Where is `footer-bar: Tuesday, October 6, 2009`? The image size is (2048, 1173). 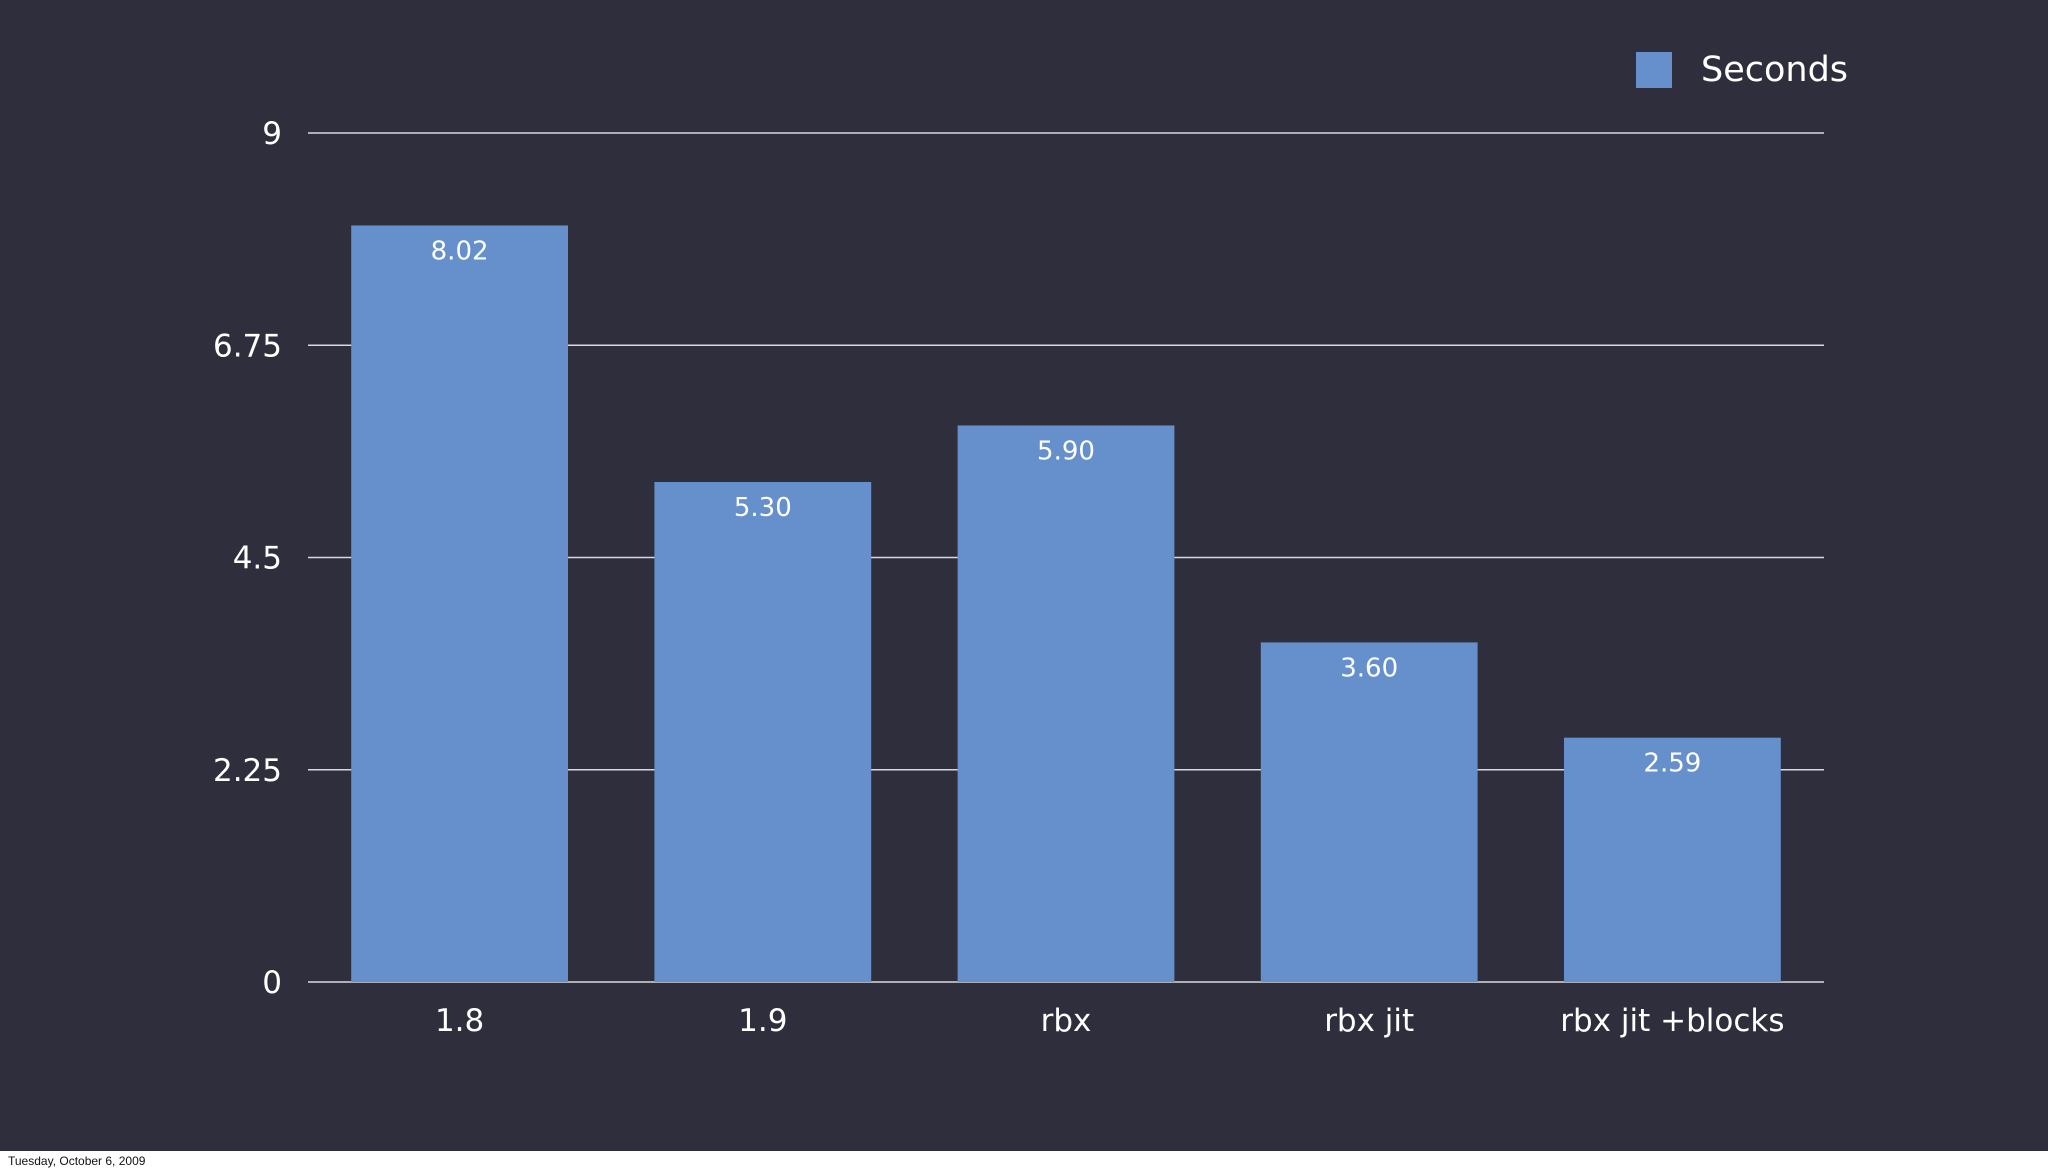 footer-bar: Tuesday, October 6, 2009 is located at coordinates (1024, 1162).